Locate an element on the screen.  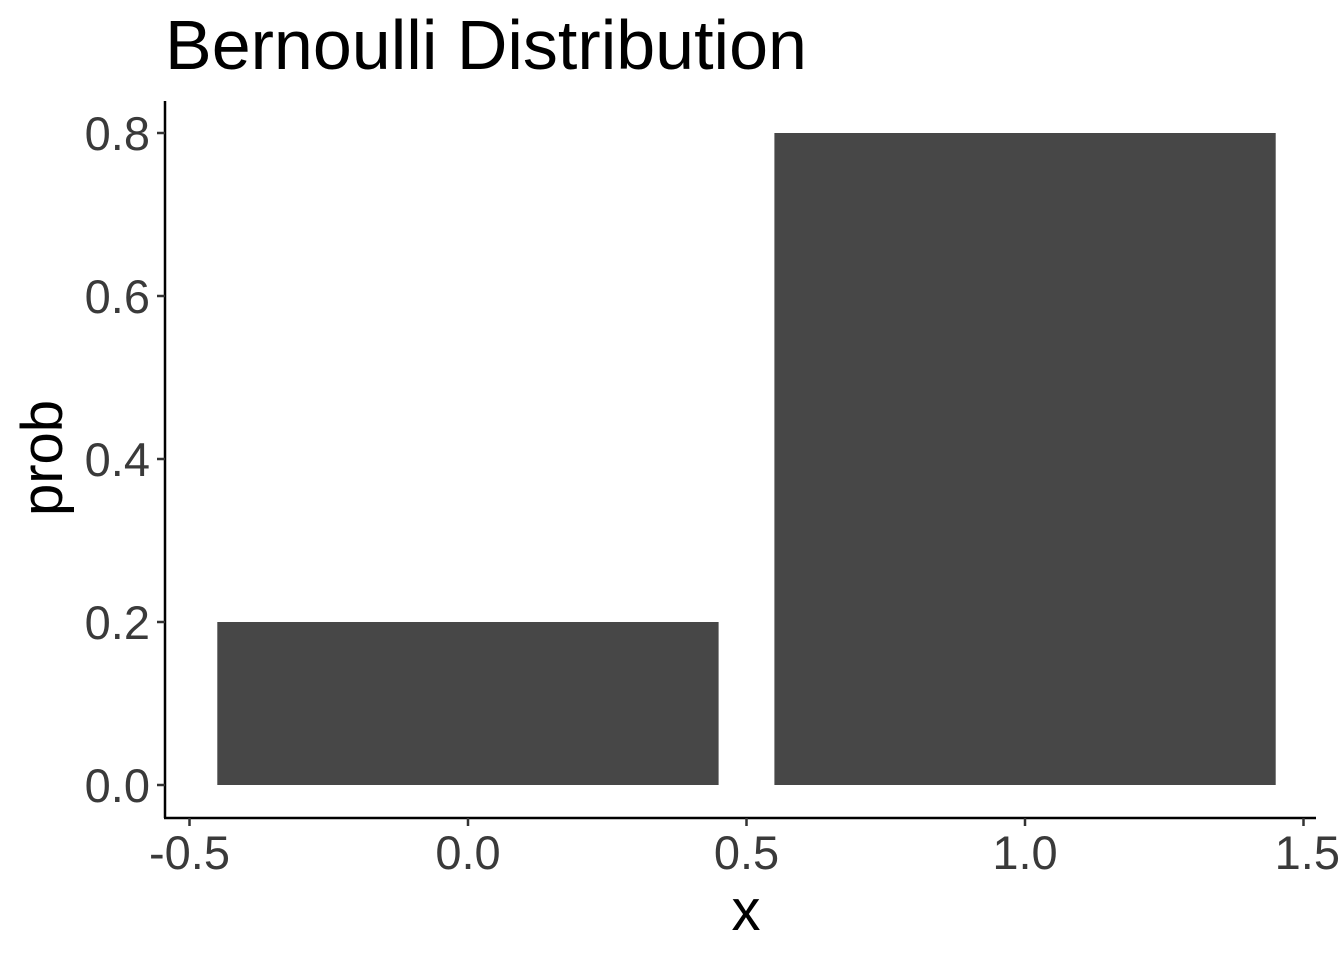
x-axis-title: x is located at coordinates (746, 910).